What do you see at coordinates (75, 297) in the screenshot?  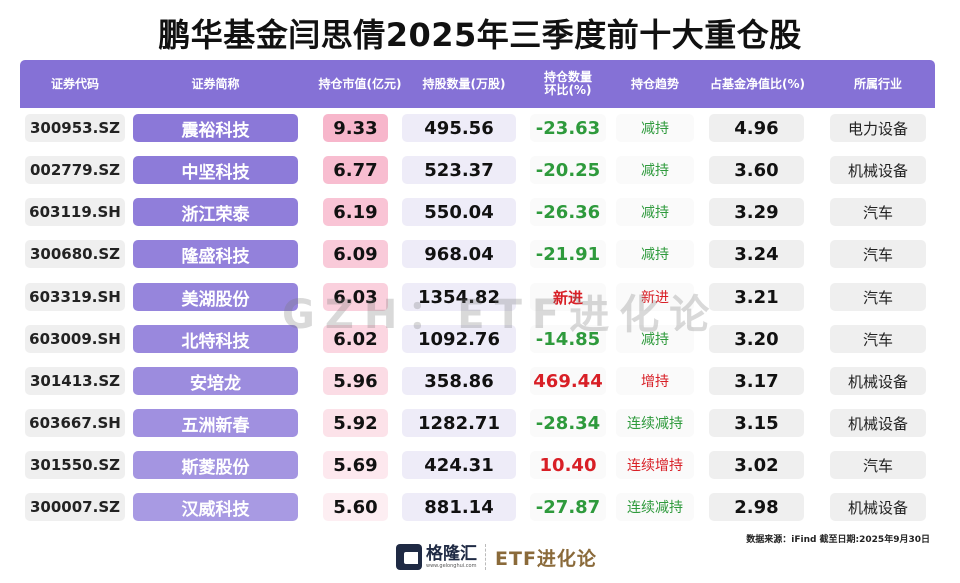 I see `cell-code: 603319.SH` at bounding box center [75, 297].